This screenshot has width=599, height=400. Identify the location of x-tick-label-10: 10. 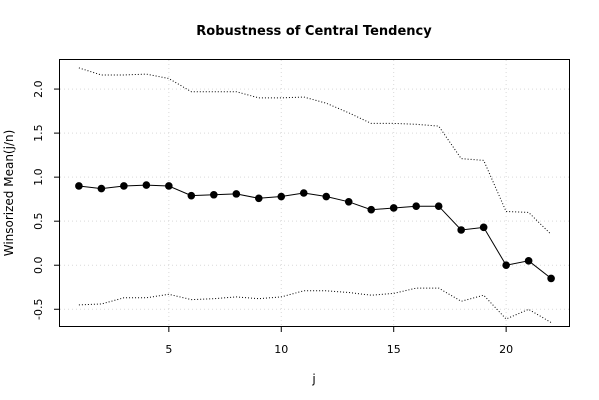
(281, 349).